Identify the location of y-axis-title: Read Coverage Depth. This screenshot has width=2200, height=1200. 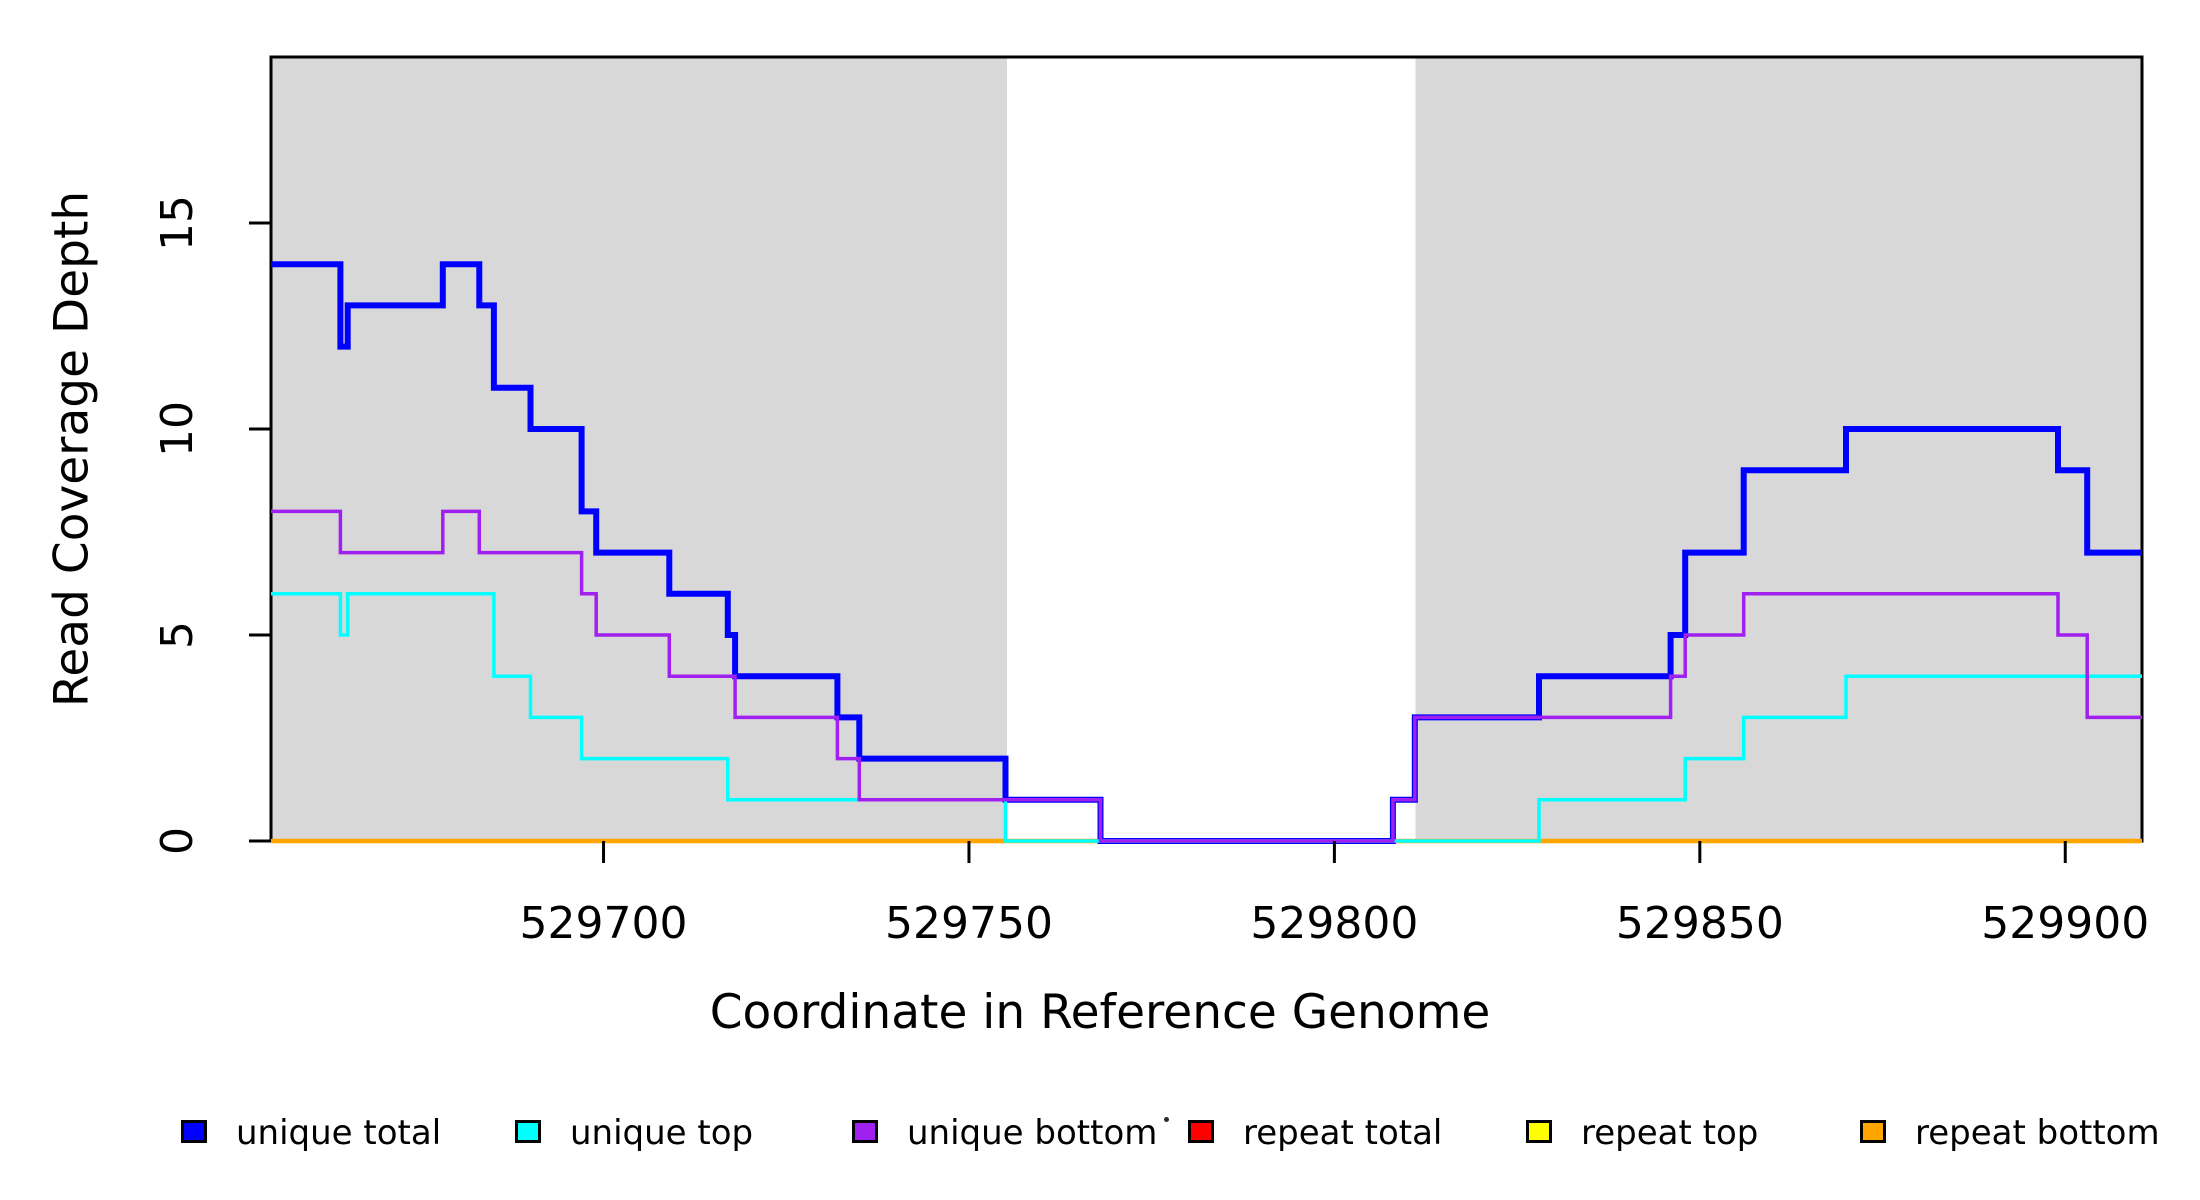
(72, 449).